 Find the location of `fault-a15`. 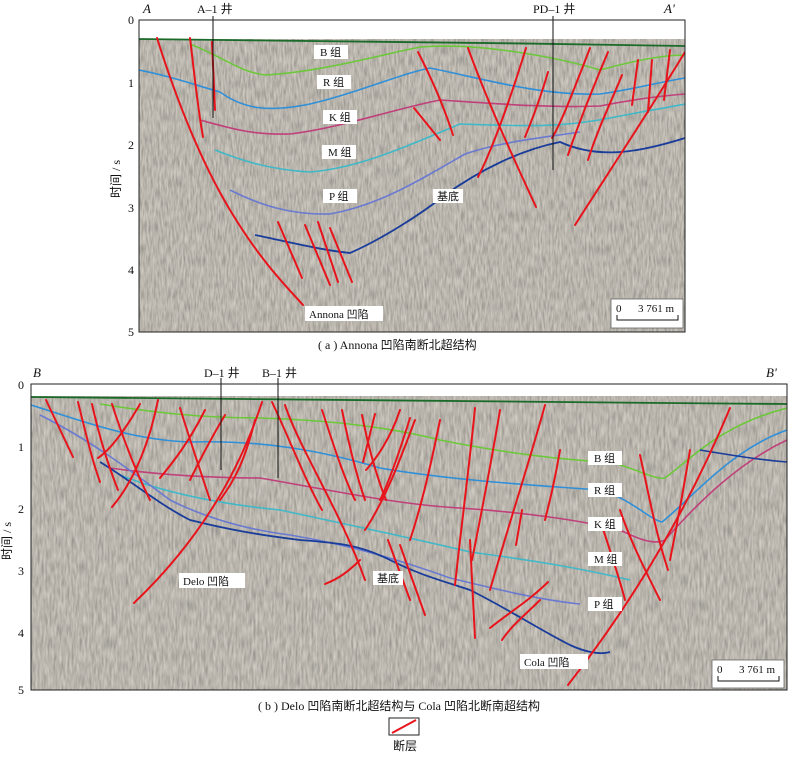

fault-a15 is located at coordinates (605, 117).